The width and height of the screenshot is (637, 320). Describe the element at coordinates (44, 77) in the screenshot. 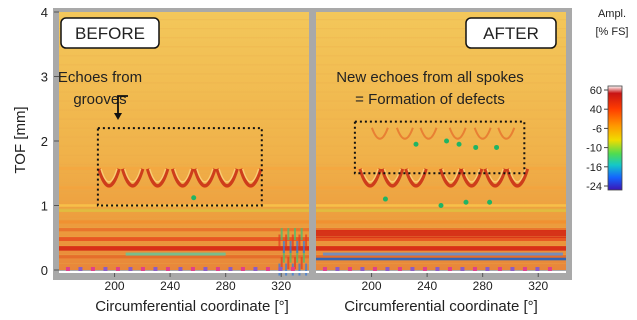

I see `y-tick-label: 3` at that location.